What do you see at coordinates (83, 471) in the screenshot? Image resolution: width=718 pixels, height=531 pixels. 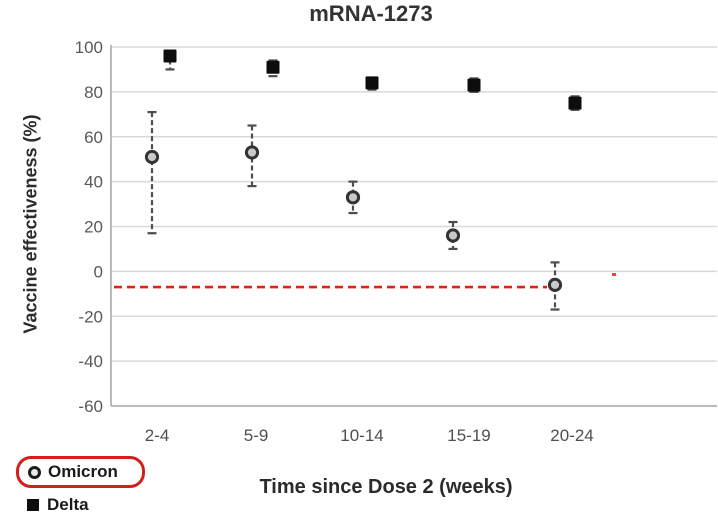 I see `legend-label-omicron: Omicron` at bounding box center [83, 471].